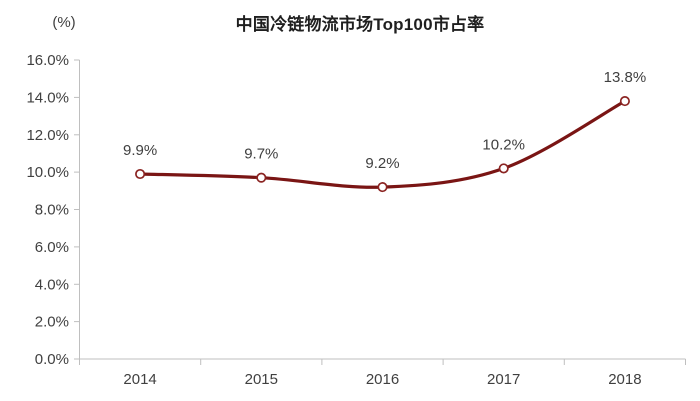 This screenshot has height=401, width=700. I want to click on x-axis-tick-label: 2015, so click(261, 379).